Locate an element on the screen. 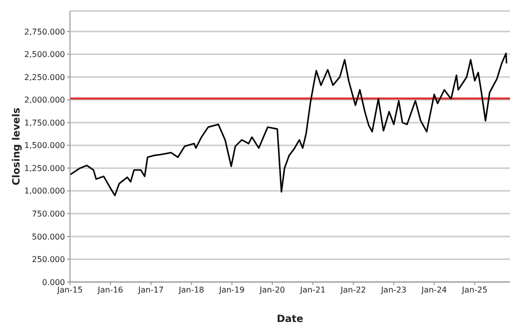 Image resolution: width=528 pixels, height=336 pixels. x-axis-title: Date is located at coordinates (290, 319).